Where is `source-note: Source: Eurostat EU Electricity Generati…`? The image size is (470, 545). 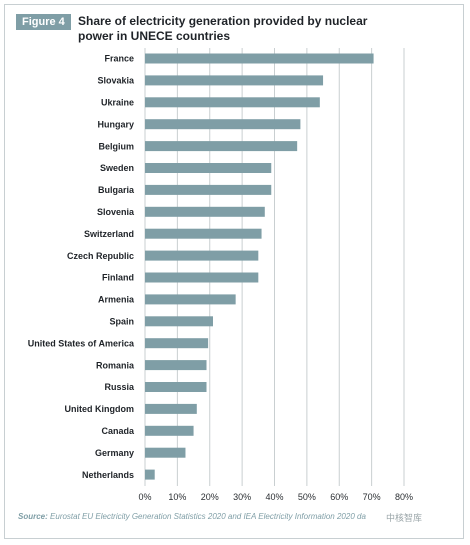 source-note: Source: Eurostat EU Electricity Generati… is located at coordinates (192, 516).